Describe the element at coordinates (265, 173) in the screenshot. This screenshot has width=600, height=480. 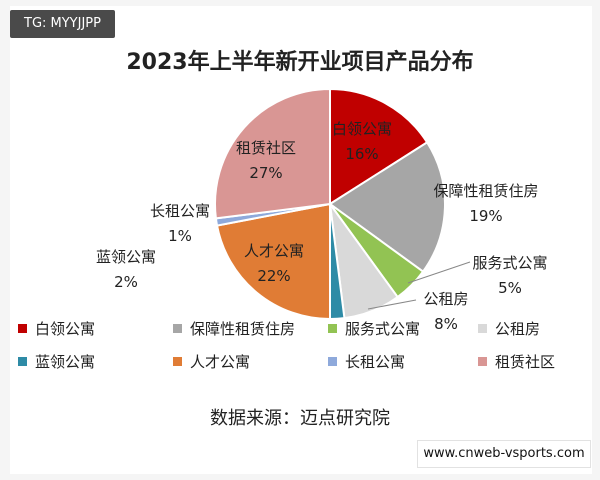
I see `data-label-value-rental-community: 27%` at that location.